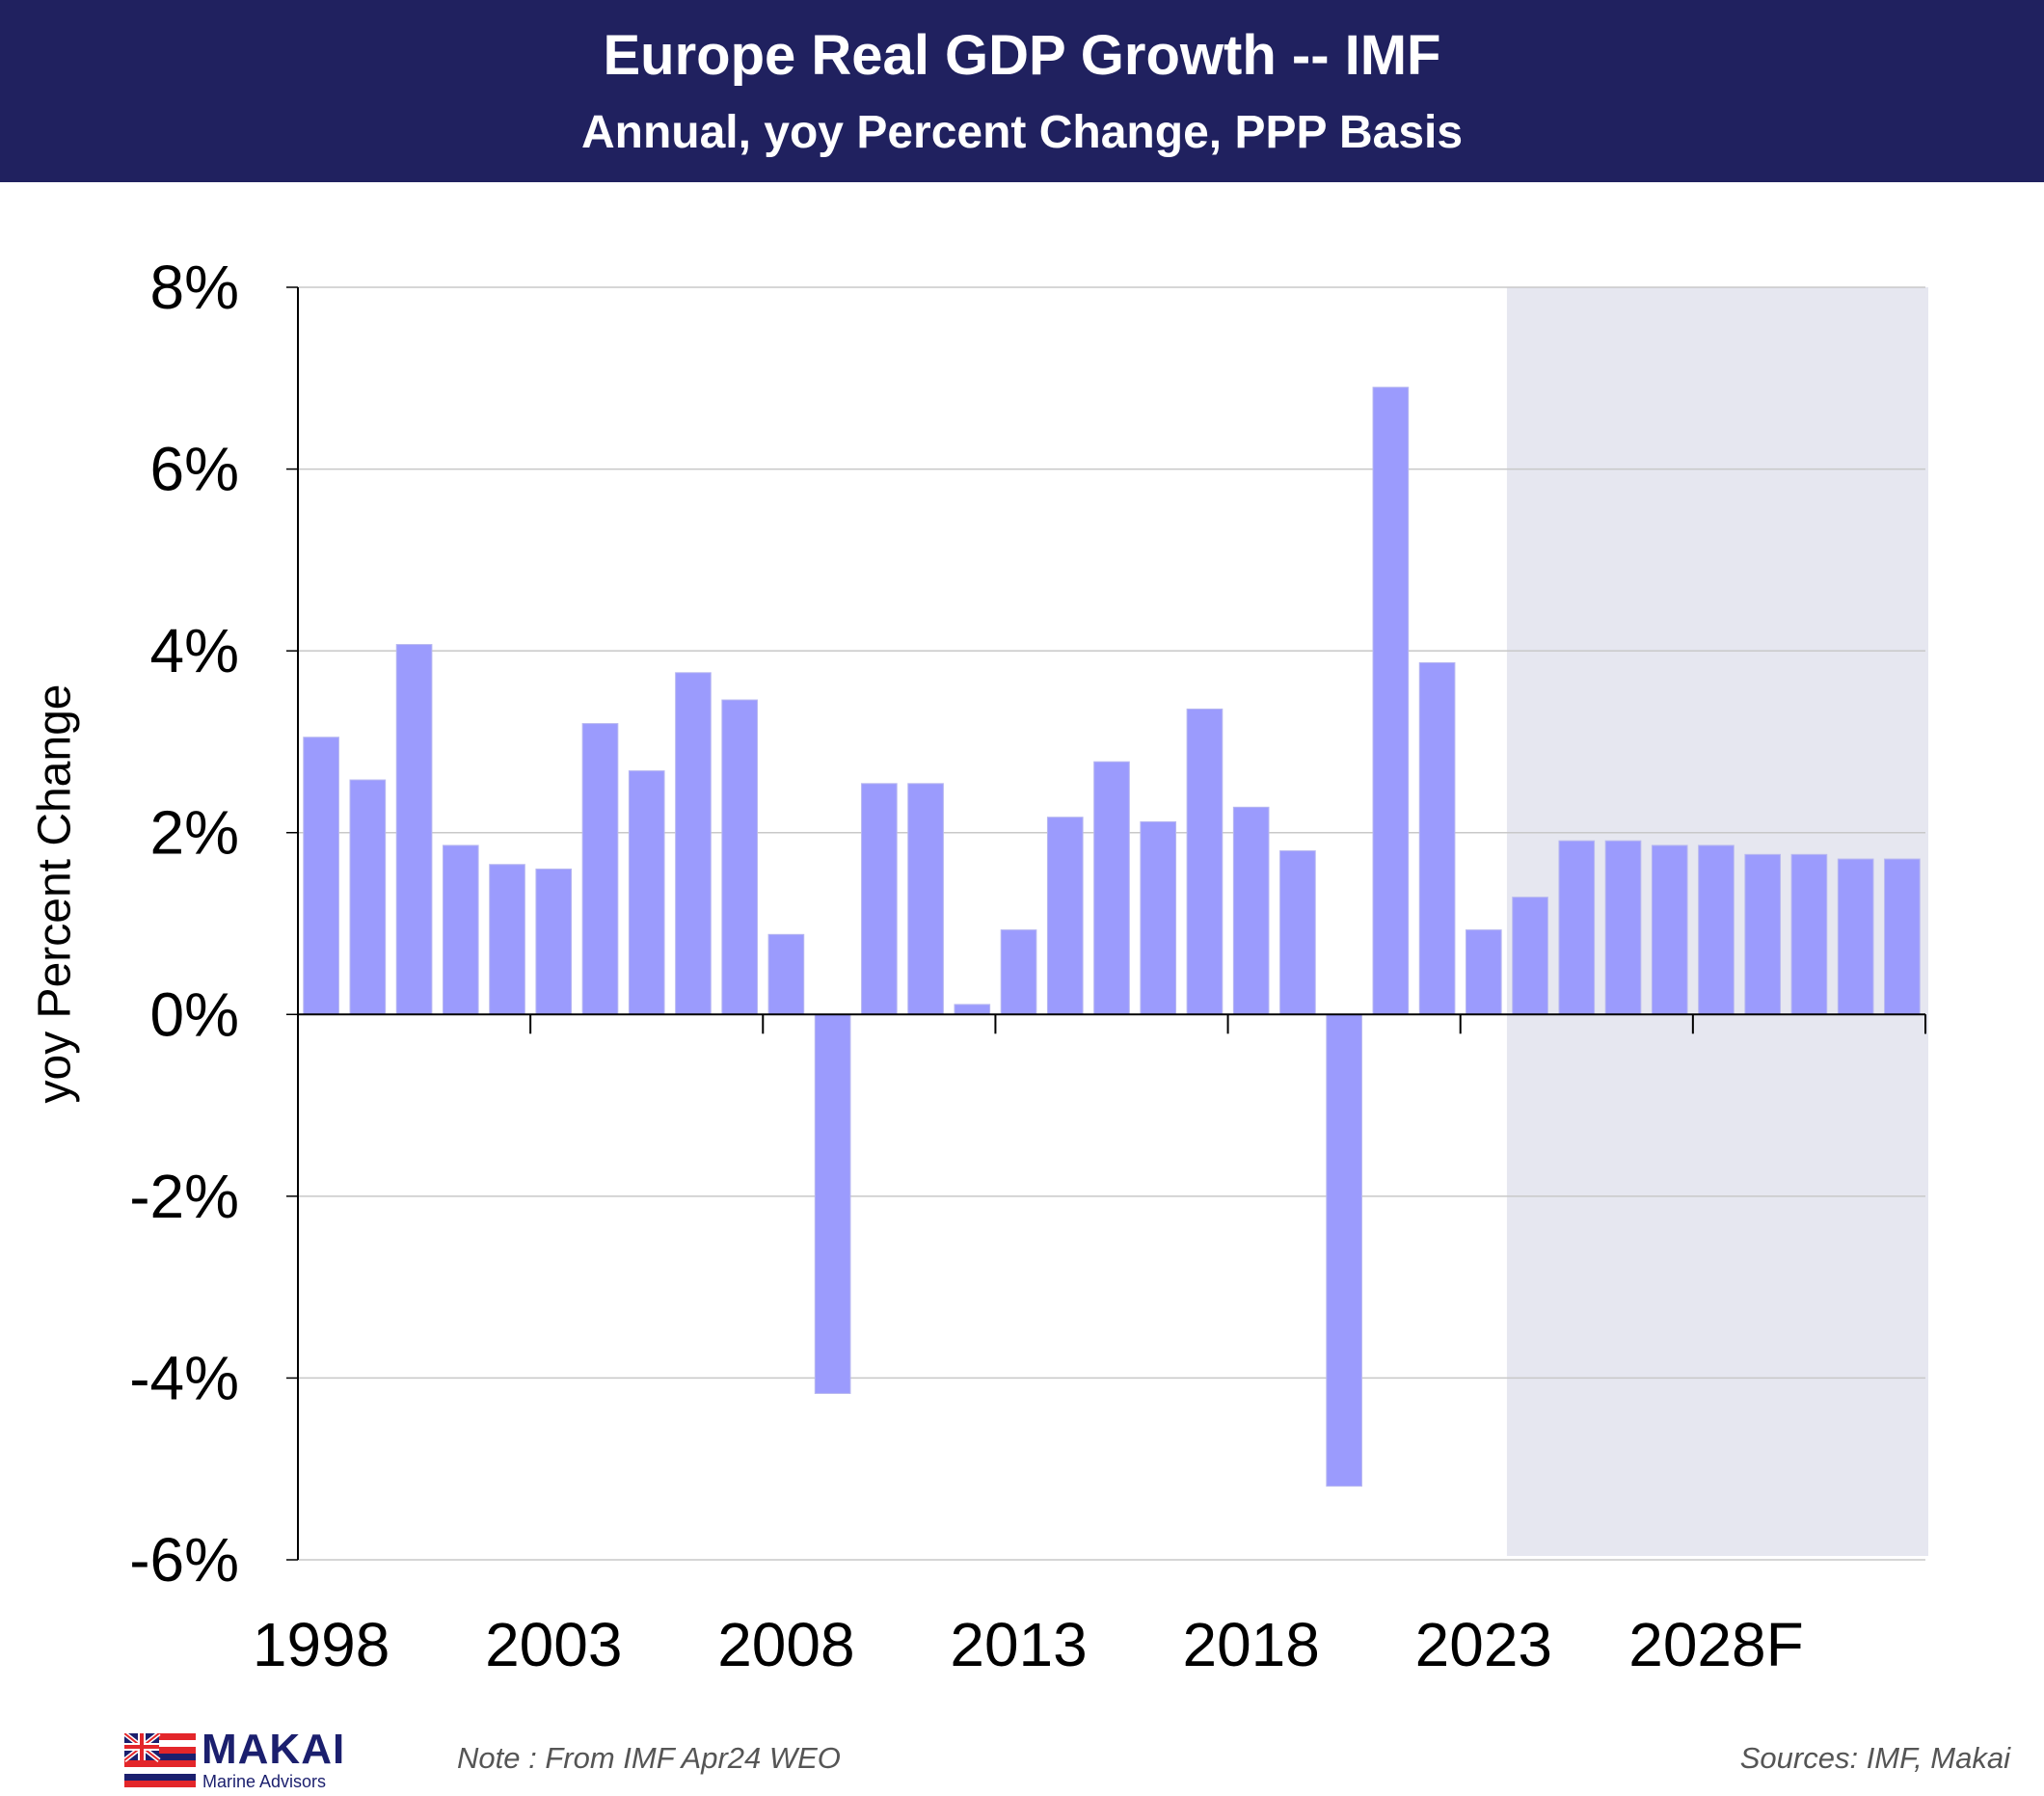  I want to click on bar-2014, so click(1065, 916).